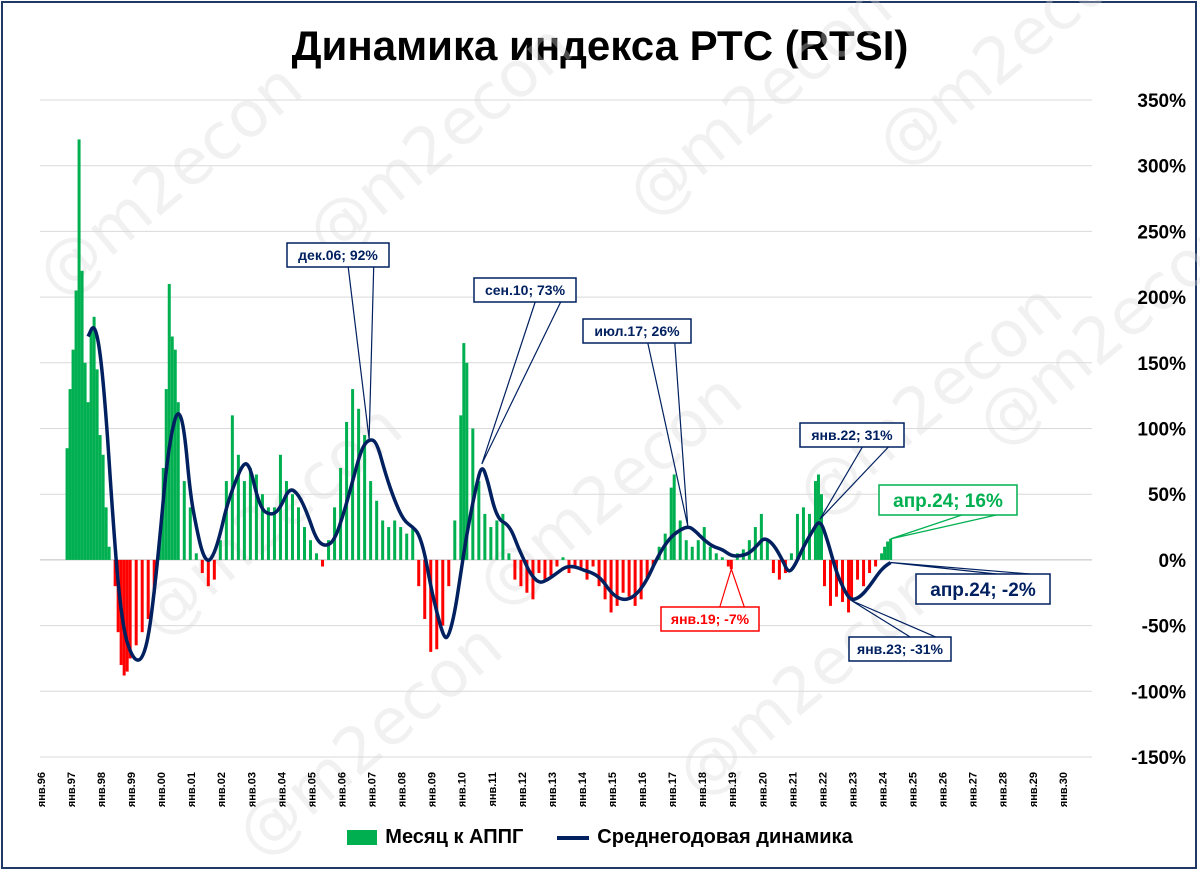  I want to click on x-tick-label: янв.13, so click(553, 789).